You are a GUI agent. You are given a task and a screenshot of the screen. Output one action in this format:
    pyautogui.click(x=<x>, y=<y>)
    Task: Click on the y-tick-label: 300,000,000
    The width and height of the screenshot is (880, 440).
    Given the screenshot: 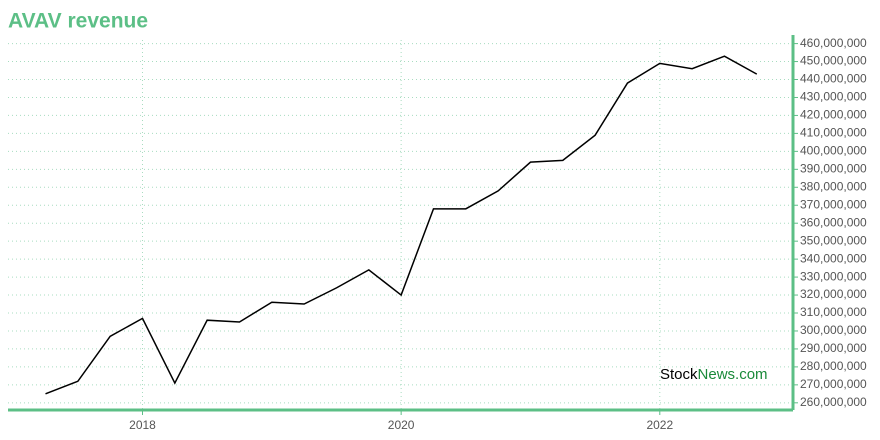 What is the action you would take?
    pyautogui.click(x=833, y=330)
    